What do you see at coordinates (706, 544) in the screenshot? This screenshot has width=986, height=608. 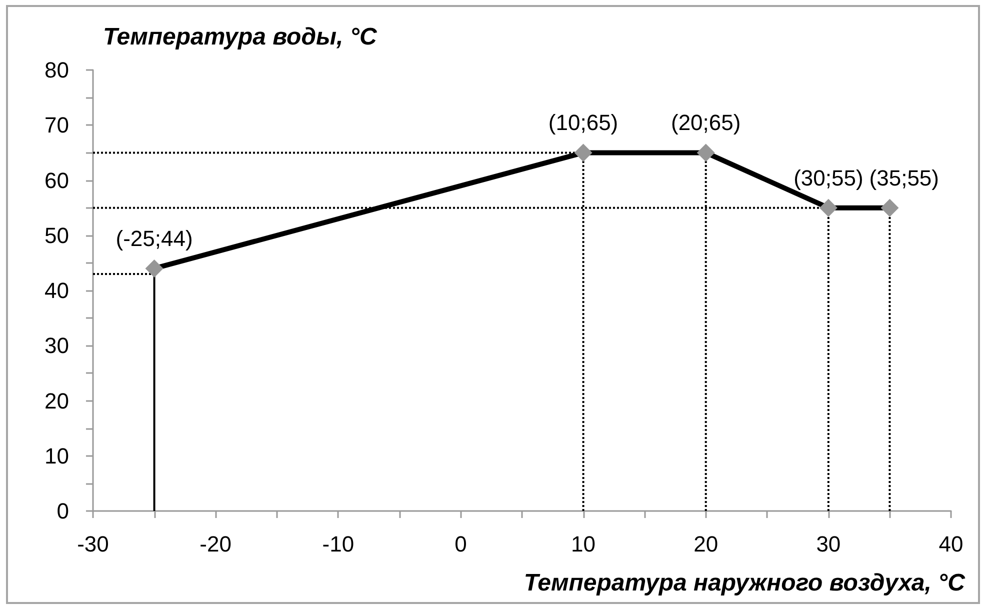 I see `x-tick-label: 20` at bounding box center [706, 544].